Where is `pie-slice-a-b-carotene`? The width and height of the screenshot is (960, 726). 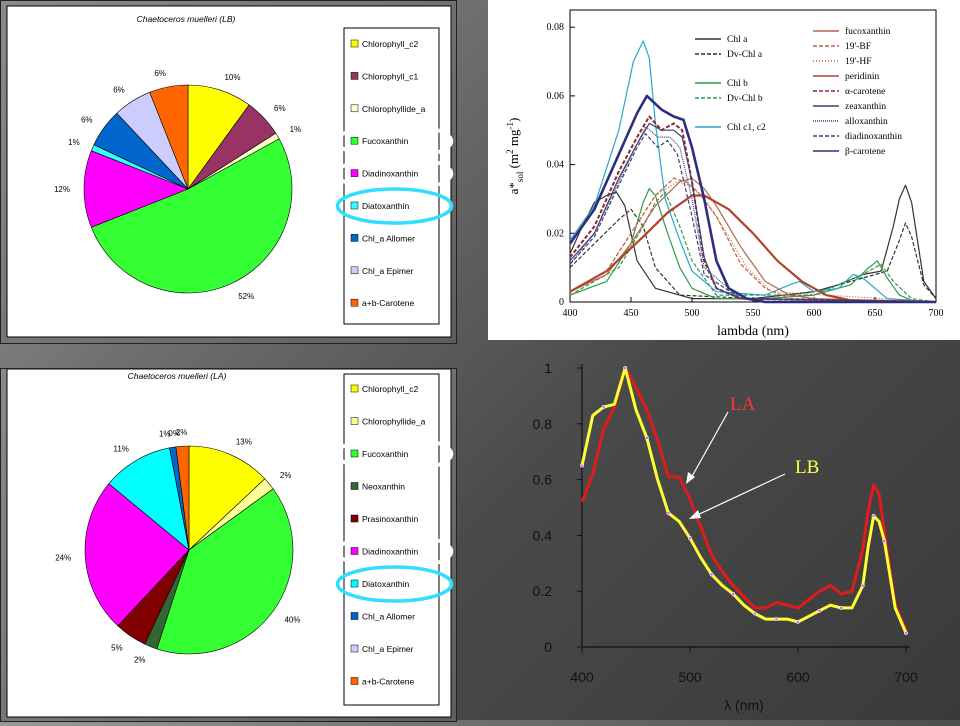 pie-slice-a-b-carotene is located at coordinates (182, 498).